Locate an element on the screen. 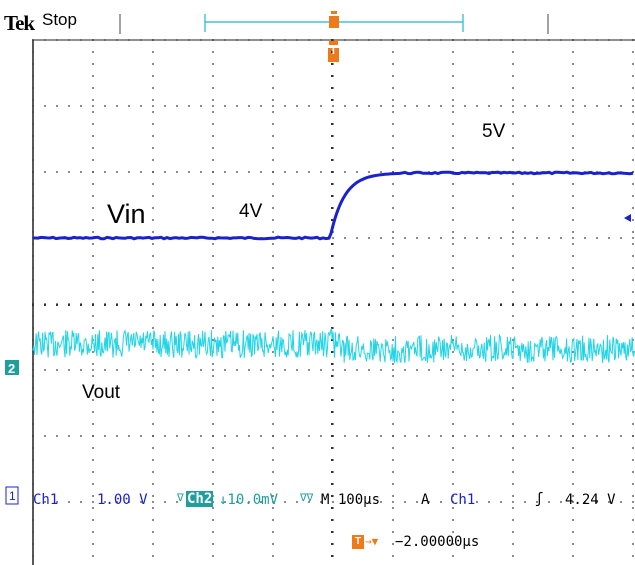 The image size is (635, 565). vin-high-level-label: 5V is located at coordinates (494, 131).